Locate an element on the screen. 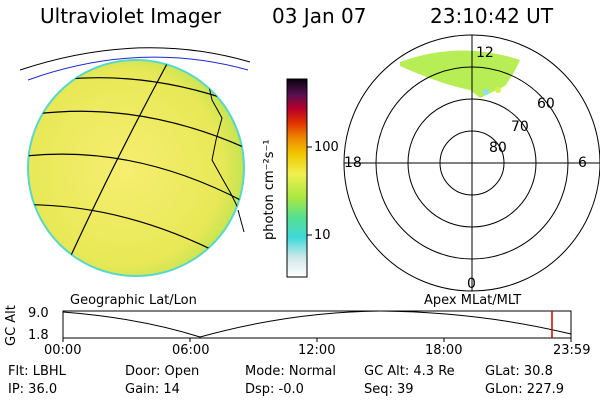 Image resolution: width=600 pixels, height=400 pixels. gain-status: Gain: 14 is located at coordinates (152, 389).